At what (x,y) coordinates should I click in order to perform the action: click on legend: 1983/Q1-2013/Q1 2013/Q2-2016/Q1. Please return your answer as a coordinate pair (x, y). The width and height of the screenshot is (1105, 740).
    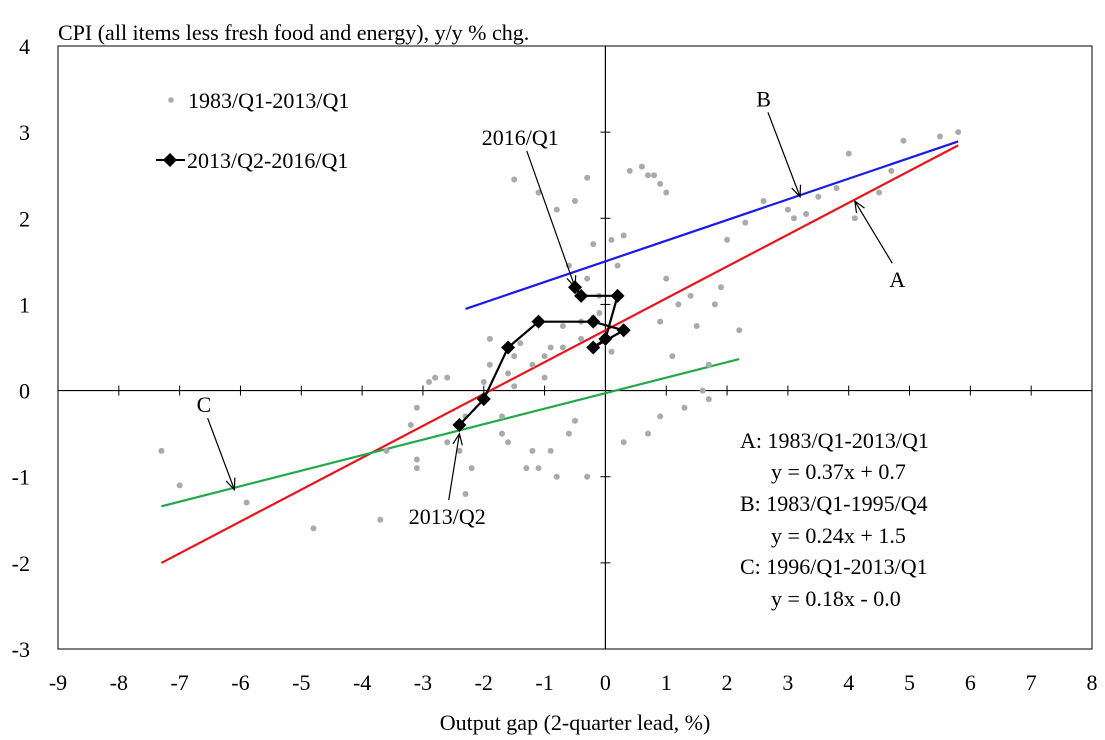
    Looking at the image, I should click on (252, 130).